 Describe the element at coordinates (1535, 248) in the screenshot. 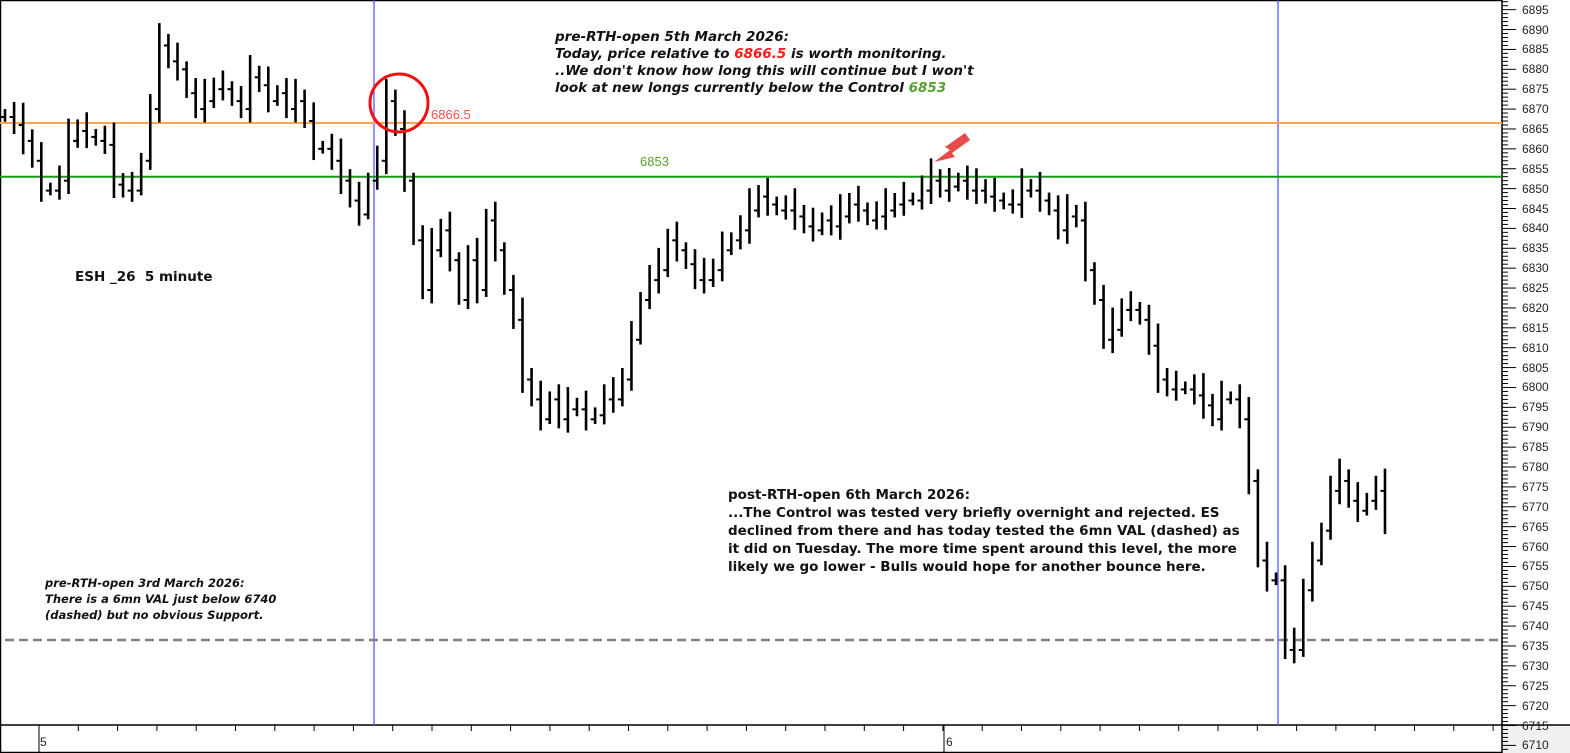

I see `y-tick-label: 6835` at that location.